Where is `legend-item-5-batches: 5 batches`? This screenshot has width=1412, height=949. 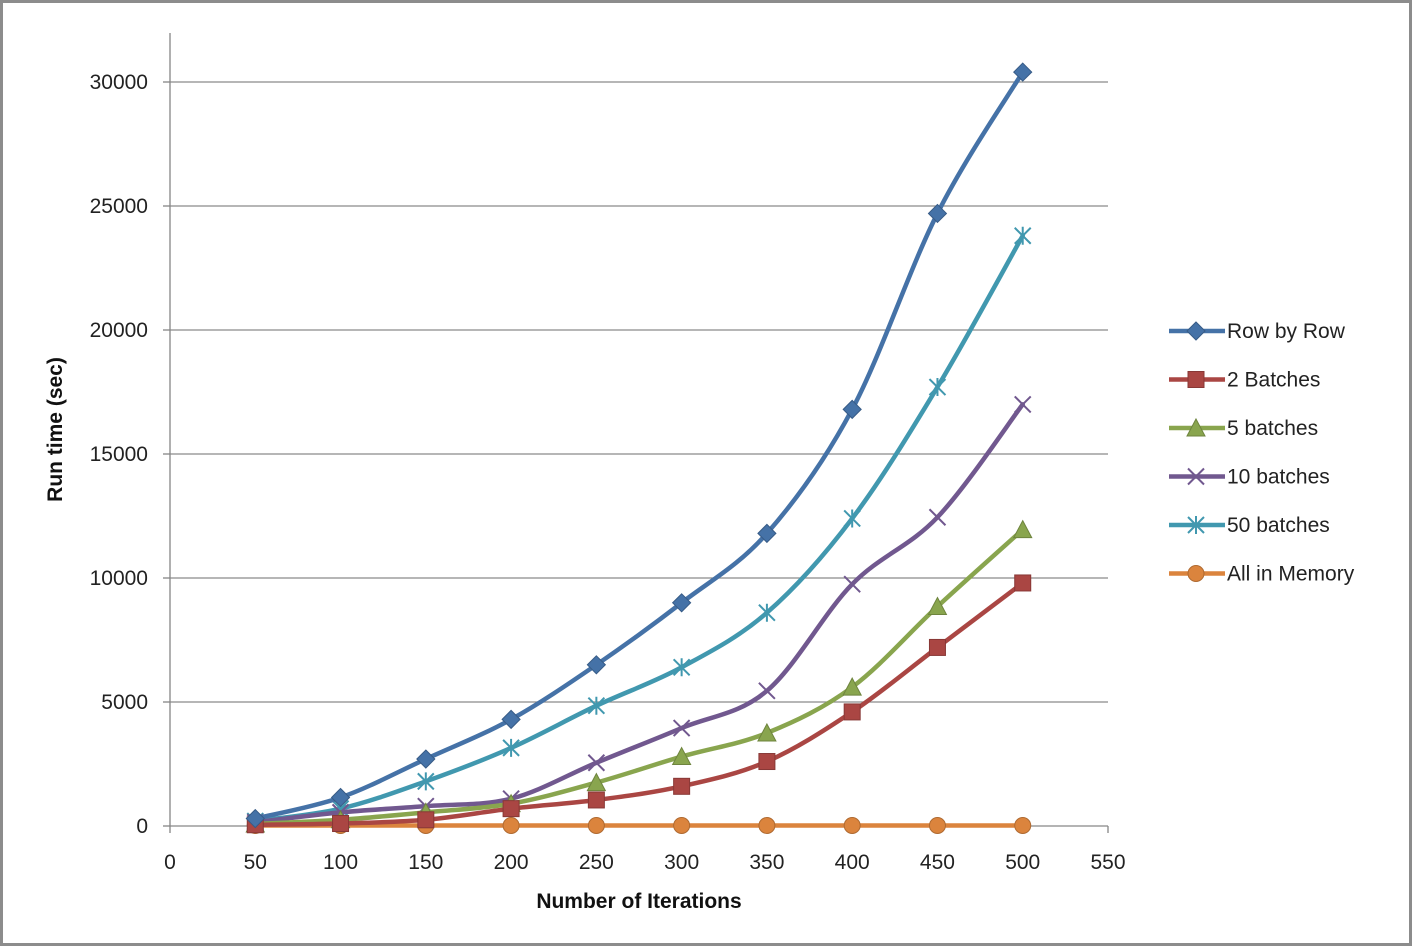 legend-item-5-batches: 5 batches is located at coordinates (1243, 428).